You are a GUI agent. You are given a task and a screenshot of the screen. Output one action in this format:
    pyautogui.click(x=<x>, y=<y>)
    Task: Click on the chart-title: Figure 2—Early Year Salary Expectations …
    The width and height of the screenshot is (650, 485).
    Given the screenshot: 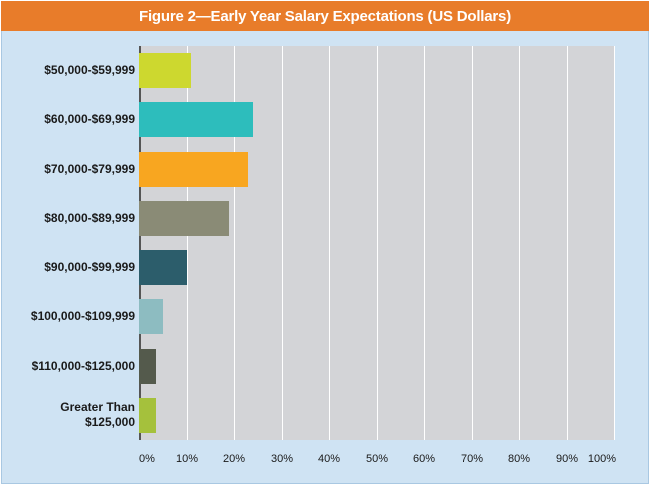 What is the action you would take?
    pyautogui.click(x=325, y=16)
    